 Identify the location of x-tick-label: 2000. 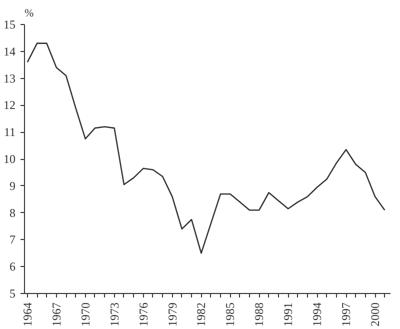
(375, 314).